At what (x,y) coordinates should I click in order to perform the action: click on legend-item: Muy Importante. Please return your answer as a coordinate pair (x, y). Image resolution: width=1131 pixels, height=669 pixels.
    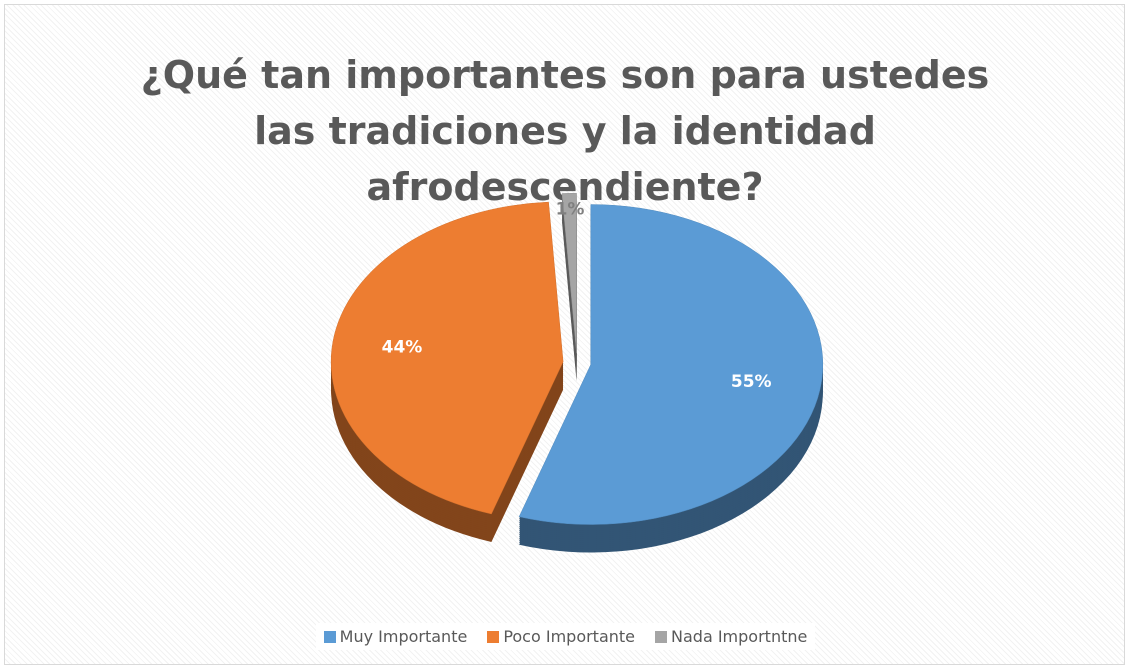
    Looking at the image, I should click on (395, 636).